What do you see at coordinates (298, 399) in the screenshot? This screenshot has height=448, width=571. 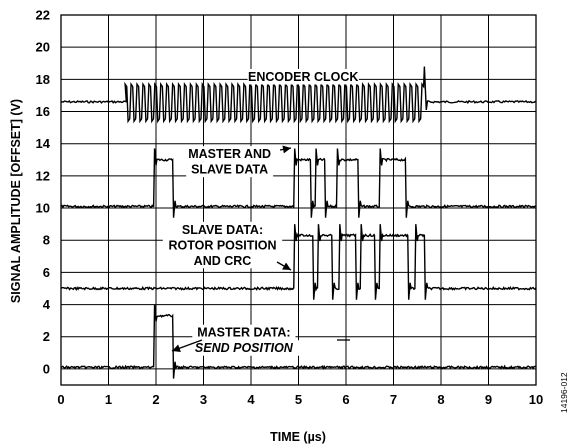 I see `x-tick-label: 5` at bounding box center [298, 399].